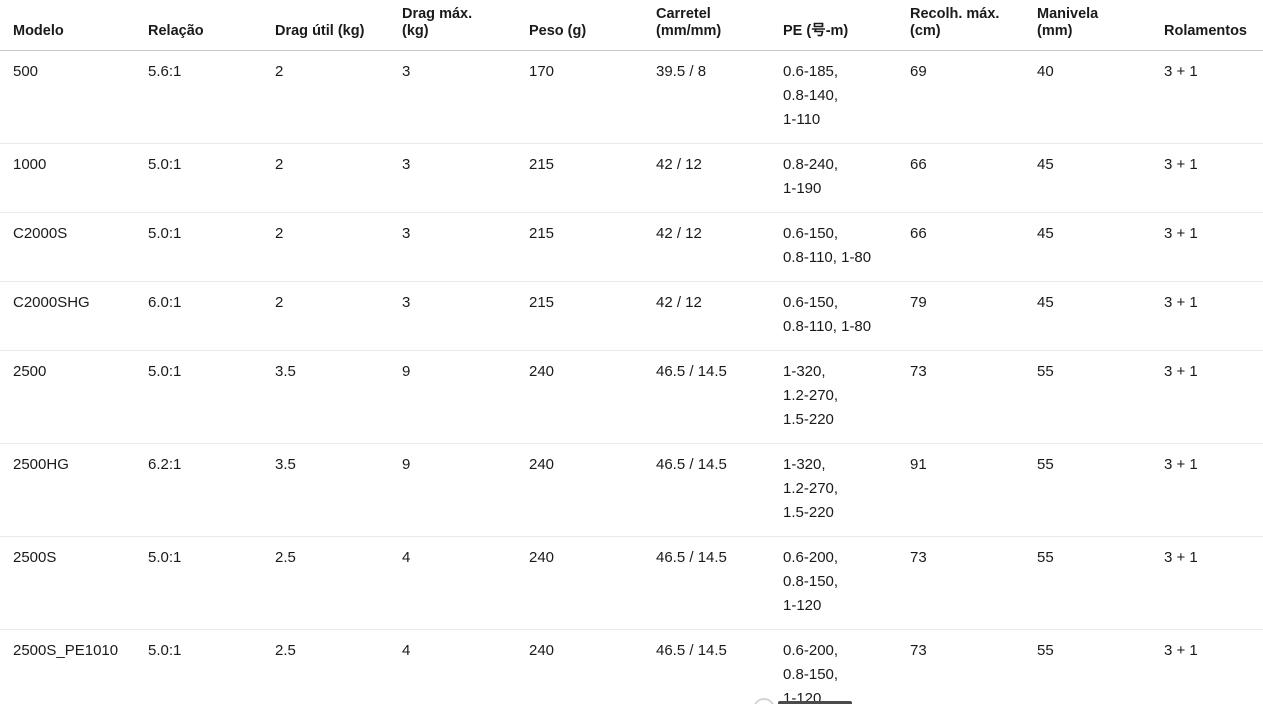  What do you see at coordinates (816, 31) in the screenshot?
I see `column-header-line: PE (号-m)` at bounding box center [816, 31].